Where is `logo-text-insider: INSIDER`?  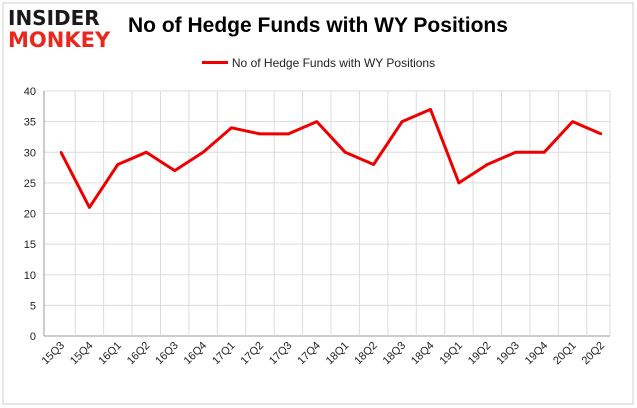 logo-text-insider: INSIDER is located at coordinates (54, 18).